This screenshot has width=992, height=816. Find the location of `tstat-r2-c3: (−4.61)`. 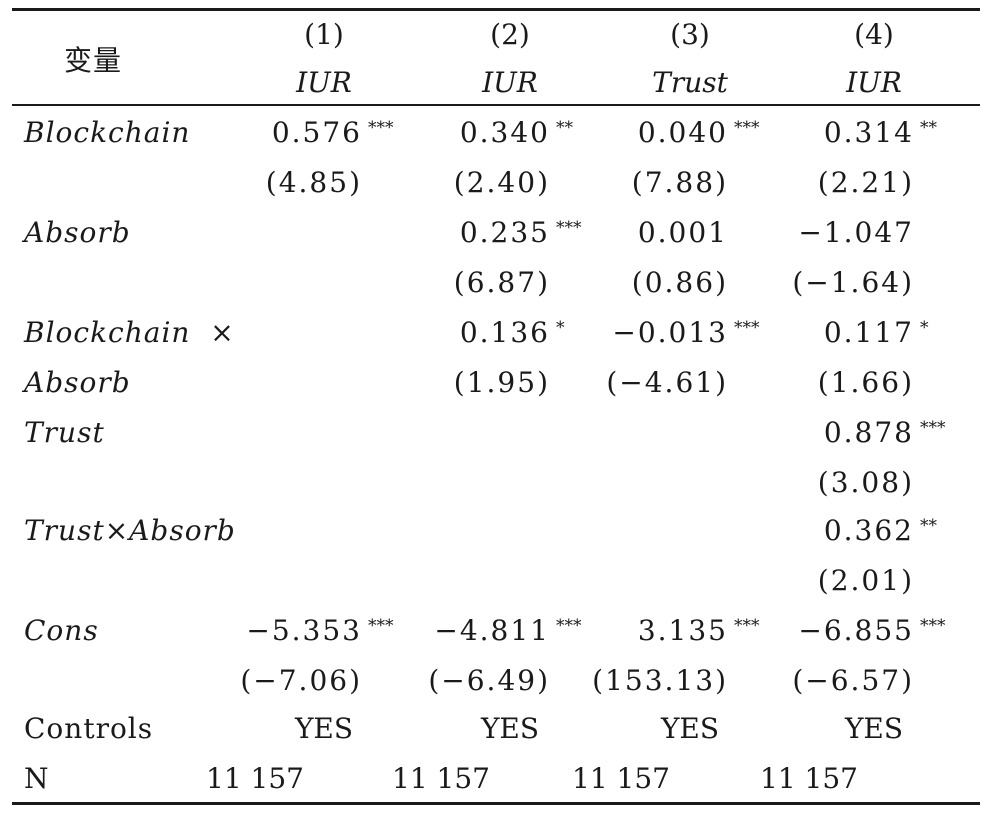

tstat-r2-c3: (−4.61) is located at coordinates (667, 382).